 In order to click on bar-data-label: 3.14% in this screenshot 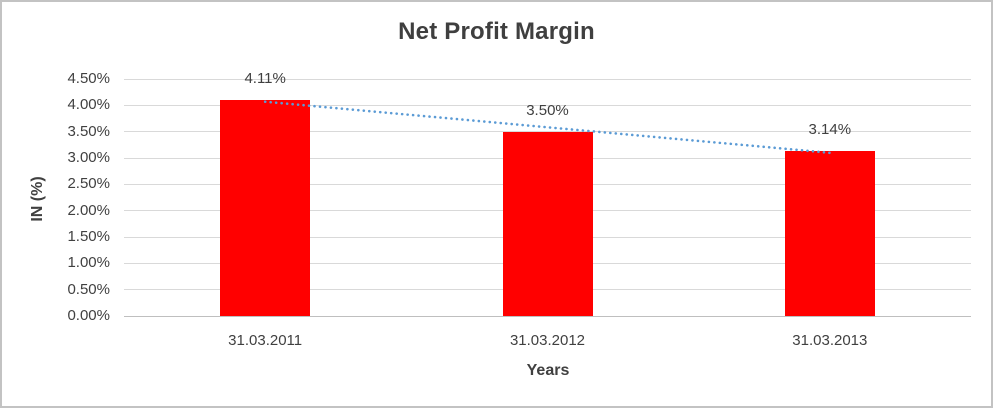, I will do `click(830, 129)`.